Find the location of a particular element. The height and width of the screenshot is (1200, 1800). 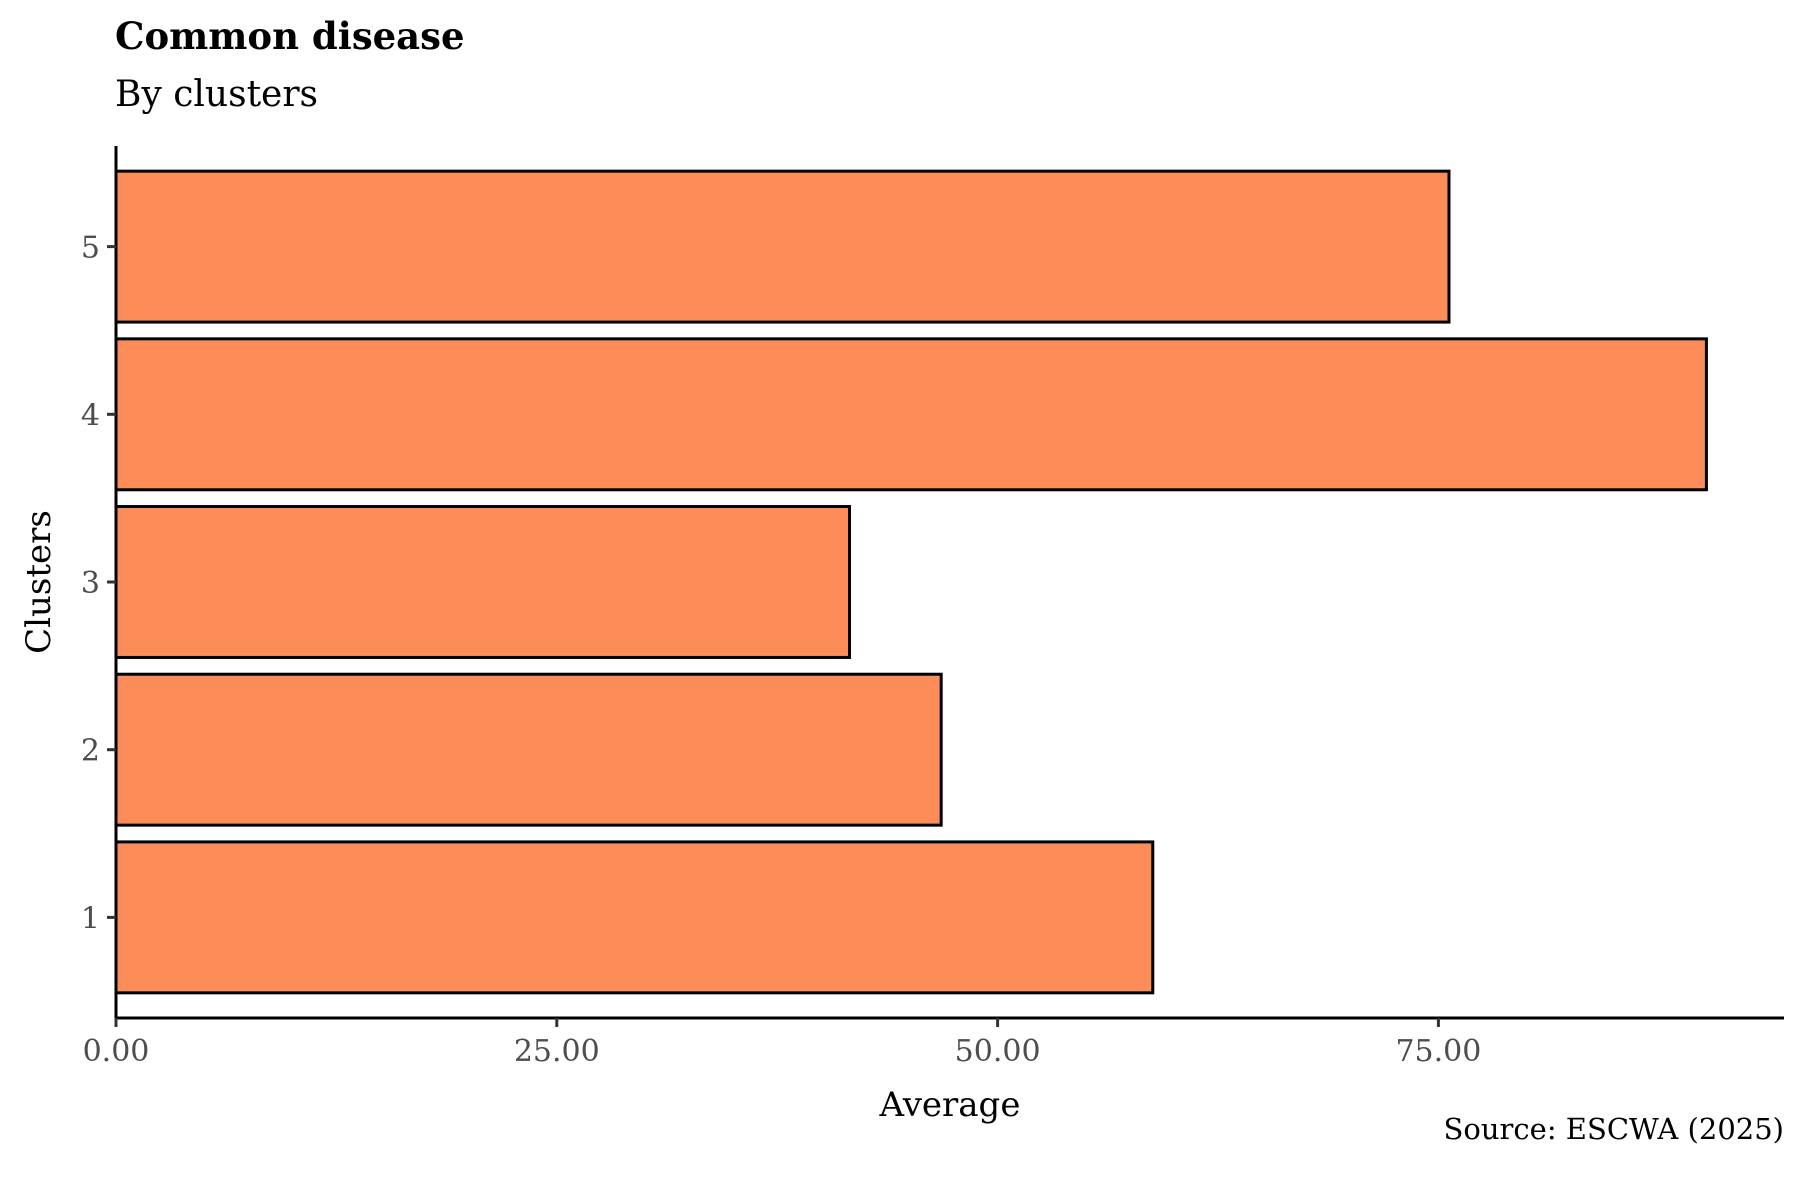

x-ticks-group: 0.00 25.00 50.00 75.00 is located at coordinates (782, 1043).